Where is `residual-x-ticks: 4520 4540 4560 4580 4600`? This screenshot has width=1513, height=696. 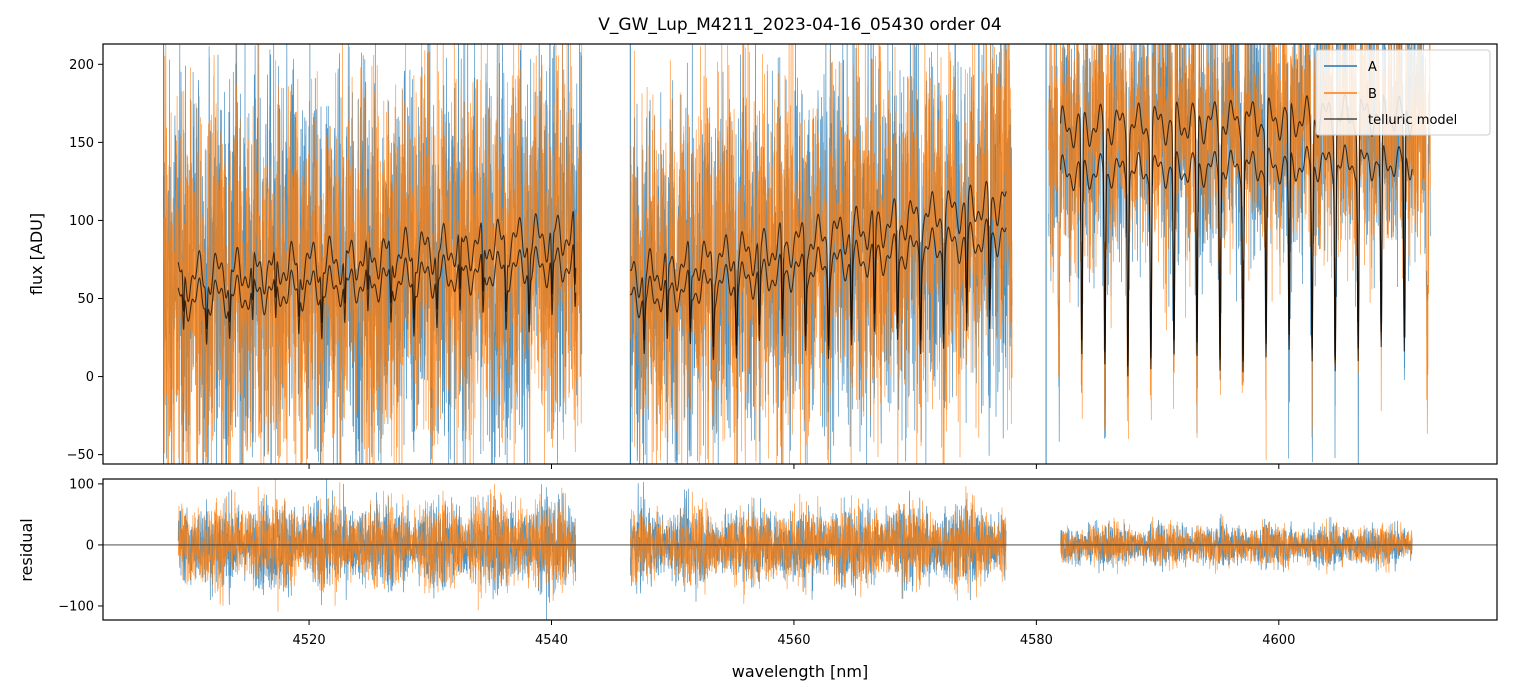 residual-x-ticks: 4520 4540 4560 4580 4600 is located at coordinates (794, 634).